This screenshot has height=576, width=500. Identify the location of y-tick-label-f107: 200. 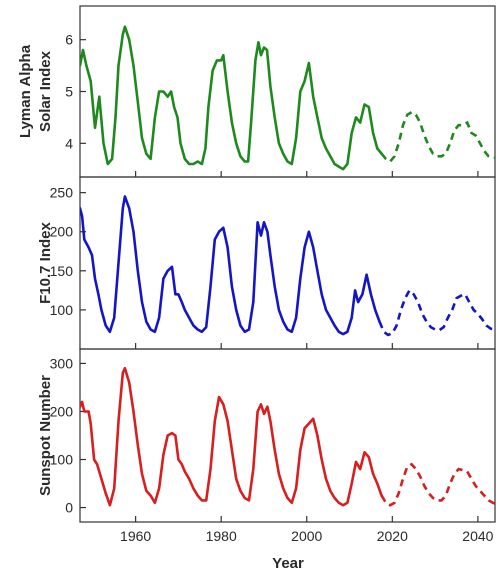
(62, 232).